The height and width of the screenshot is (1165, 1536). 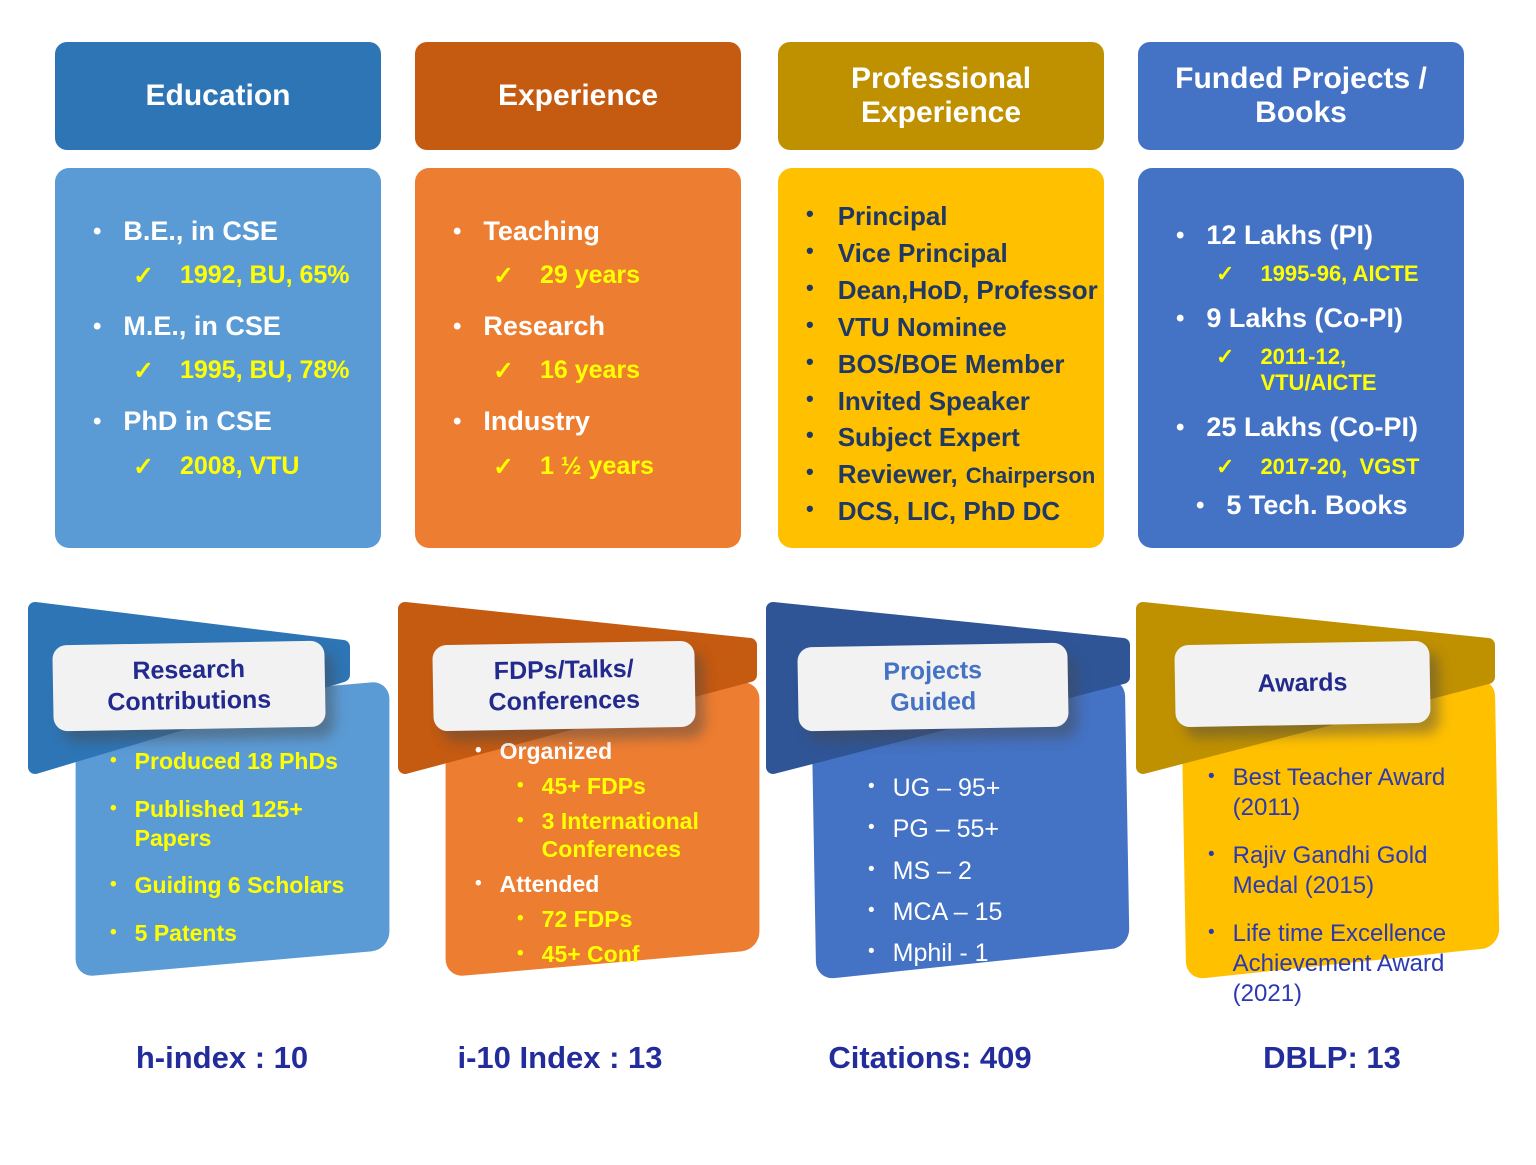 I want to click on list-subitem-label: 45+ FDPs, so click(x=593, y=785).